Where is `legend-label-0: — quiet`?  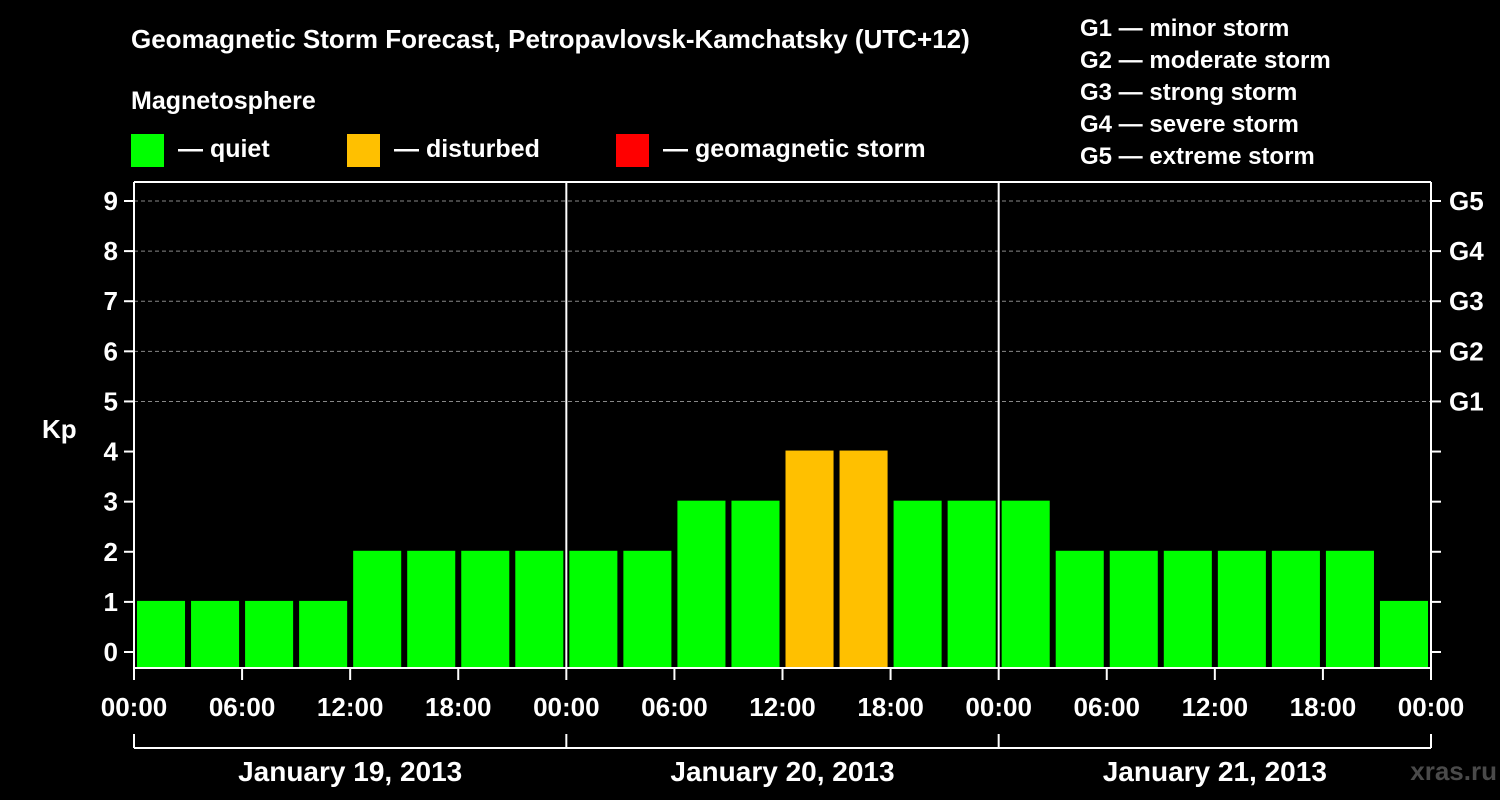
legend-label-0: — quiet is located at coordinates (224, 149).